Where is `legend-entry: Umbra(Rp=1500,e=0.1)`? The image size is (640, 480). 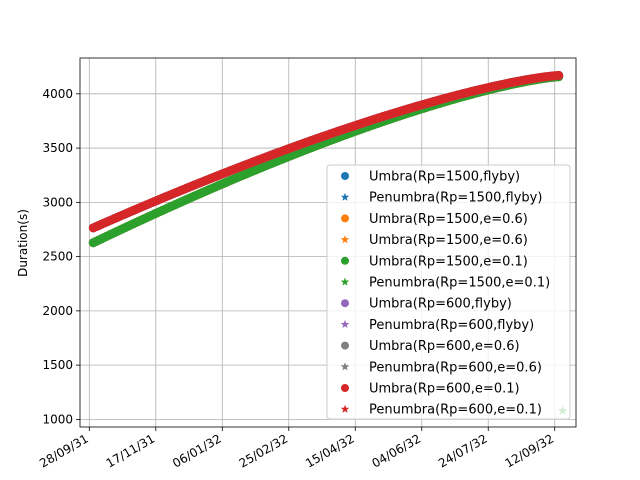 legend-entry: Umbra(Rp=1500,e=0.1) is located at coordinates (434, 261).